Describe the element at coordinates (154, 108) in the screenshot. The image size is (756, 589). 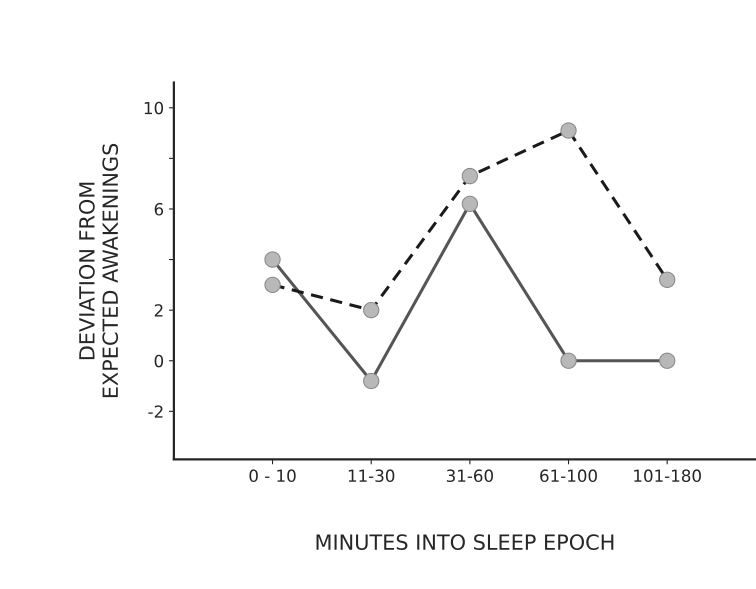
I see `y-tick-label: 10` at that location.